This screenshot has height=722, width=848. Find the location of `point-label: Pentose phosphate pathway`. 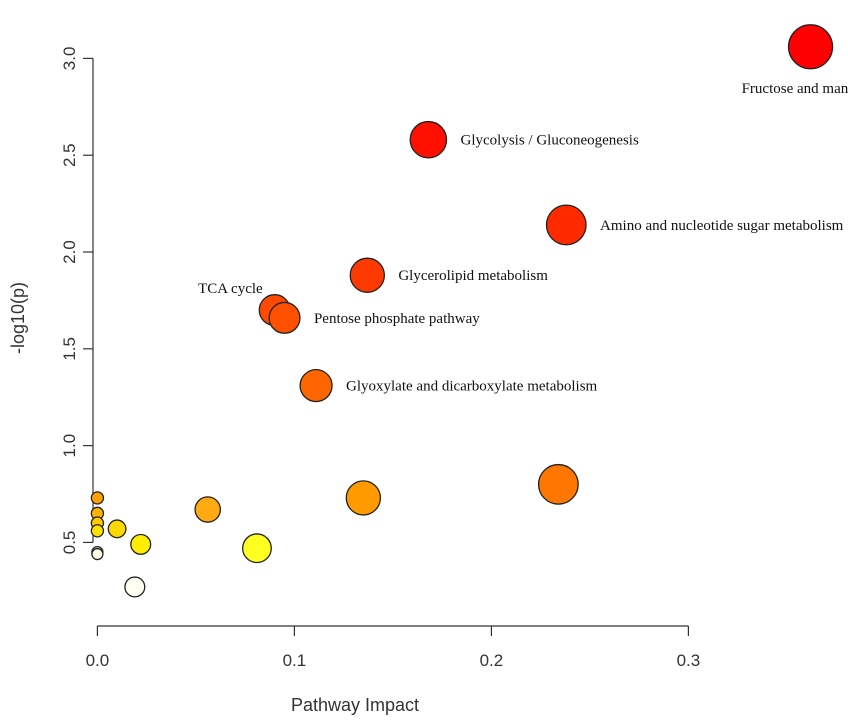

point-label: Pentose phosphate pathway is located at coordinates (397, 319).